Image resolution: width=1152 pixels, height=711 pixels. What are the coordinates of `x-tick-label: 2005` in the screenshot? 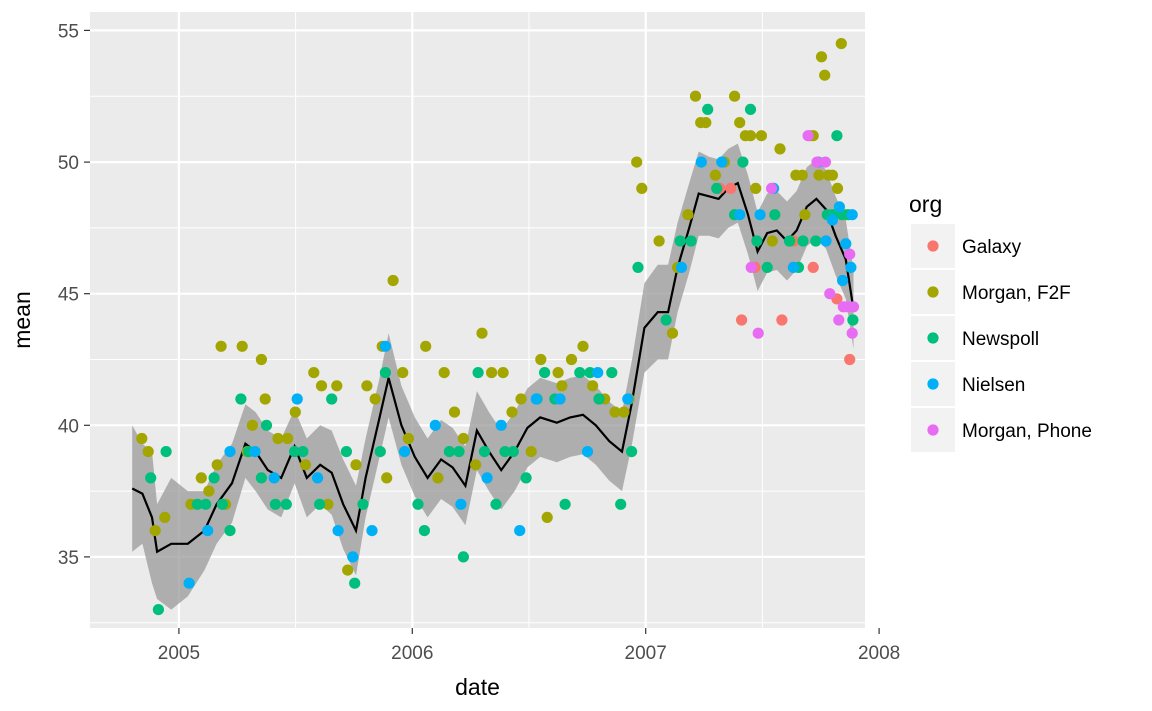 It's located at (179, 653).